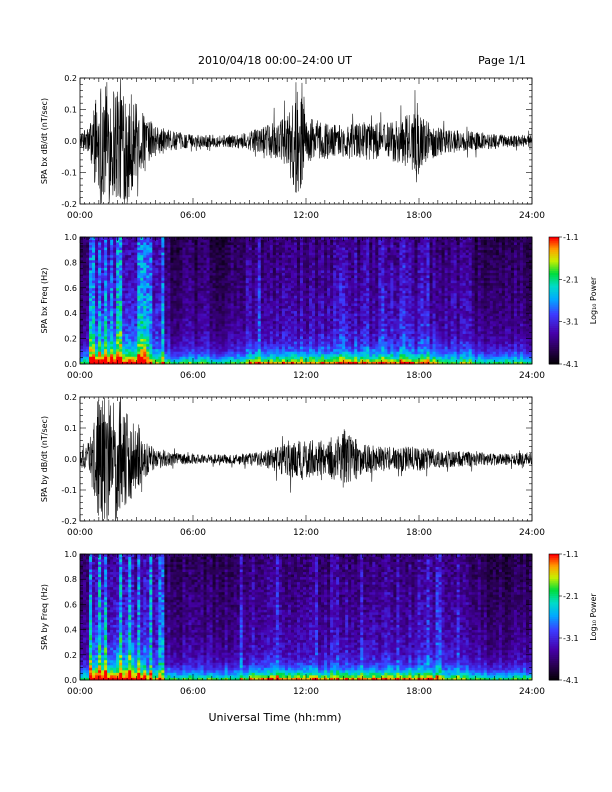 The image size is (612, 792). I want to click on y-tick-label: -0.1, so click(69, 173).